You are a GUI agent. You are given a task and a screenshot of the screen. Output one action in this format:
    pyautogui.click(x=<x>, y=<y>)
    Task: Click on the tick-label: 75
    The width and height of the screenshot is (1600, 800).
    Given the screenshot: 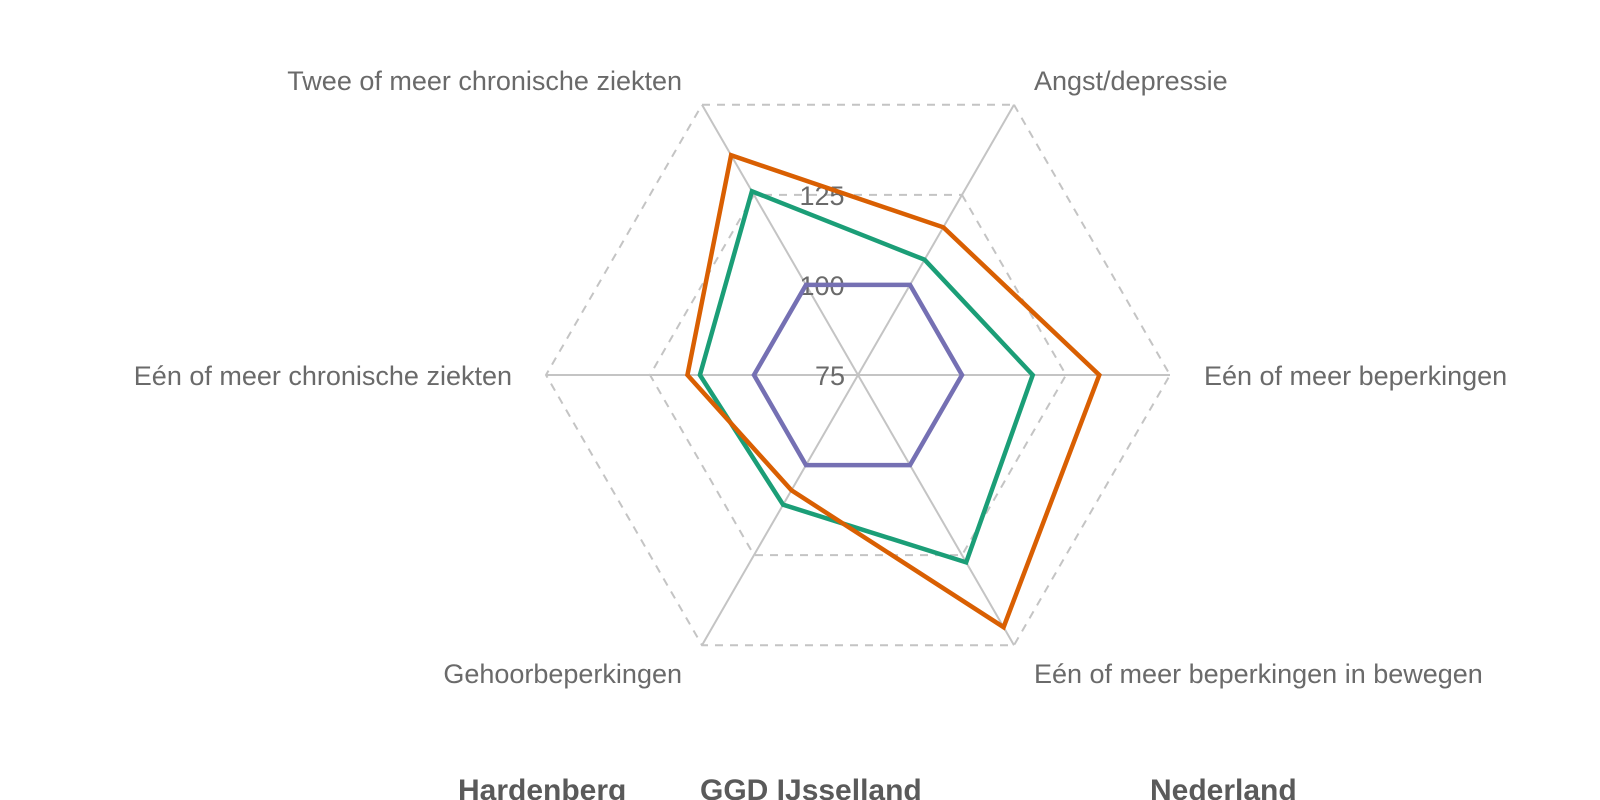 What is the action you would take?
    pyautogui.click(x=830, y=376)
    